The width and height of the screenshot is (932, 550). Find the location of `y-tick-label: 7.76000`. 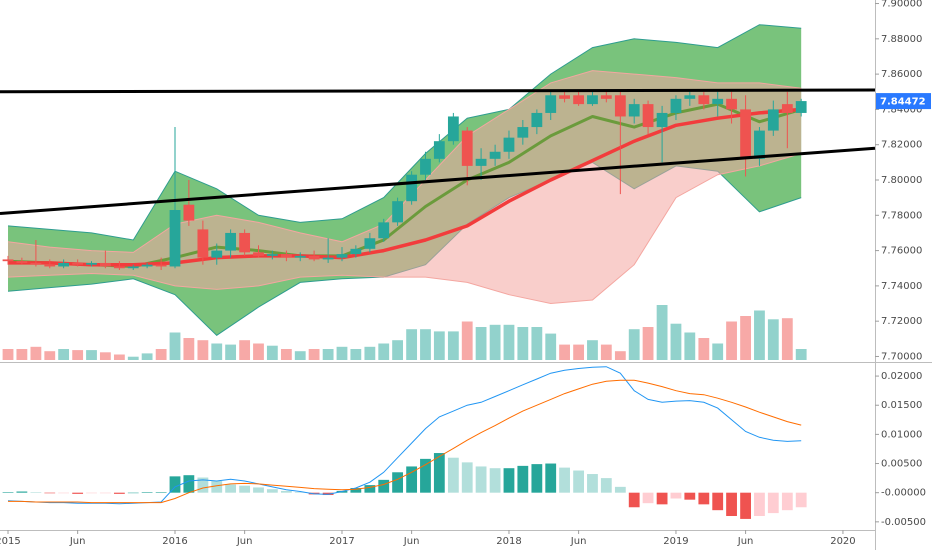

y-tick-label: 7.76000 is located at coordinates (901, 251).